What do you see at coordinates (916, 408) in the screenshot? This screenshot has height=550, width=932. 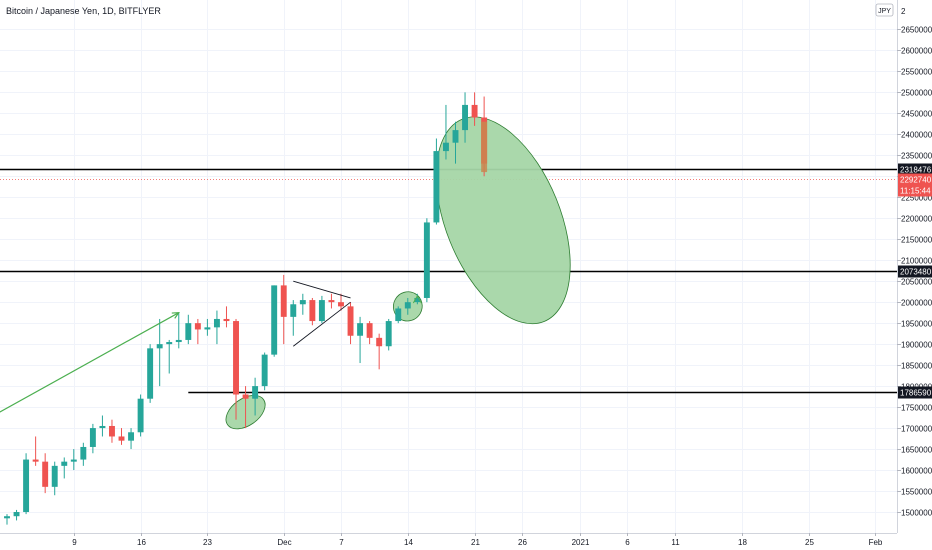 I see `y-tick-label: 1750000` at bounding box center [916, 408].